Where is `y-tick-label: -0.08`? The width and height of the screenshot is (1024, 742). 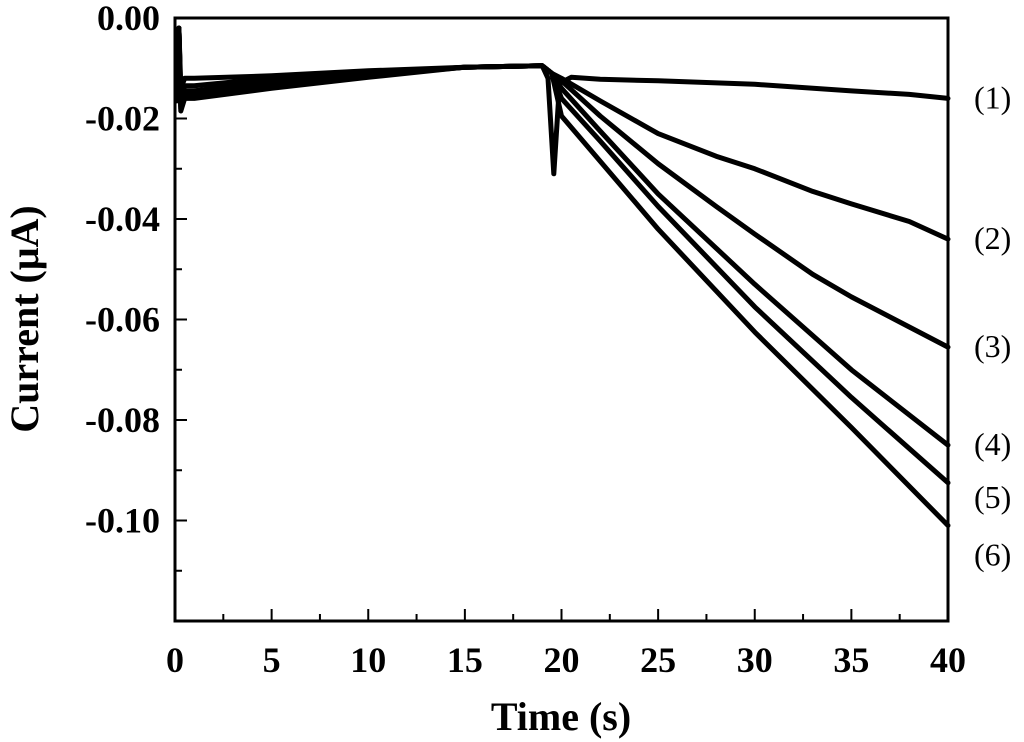
y-tick-label: -0.08 is located at coordinates (122, 420).